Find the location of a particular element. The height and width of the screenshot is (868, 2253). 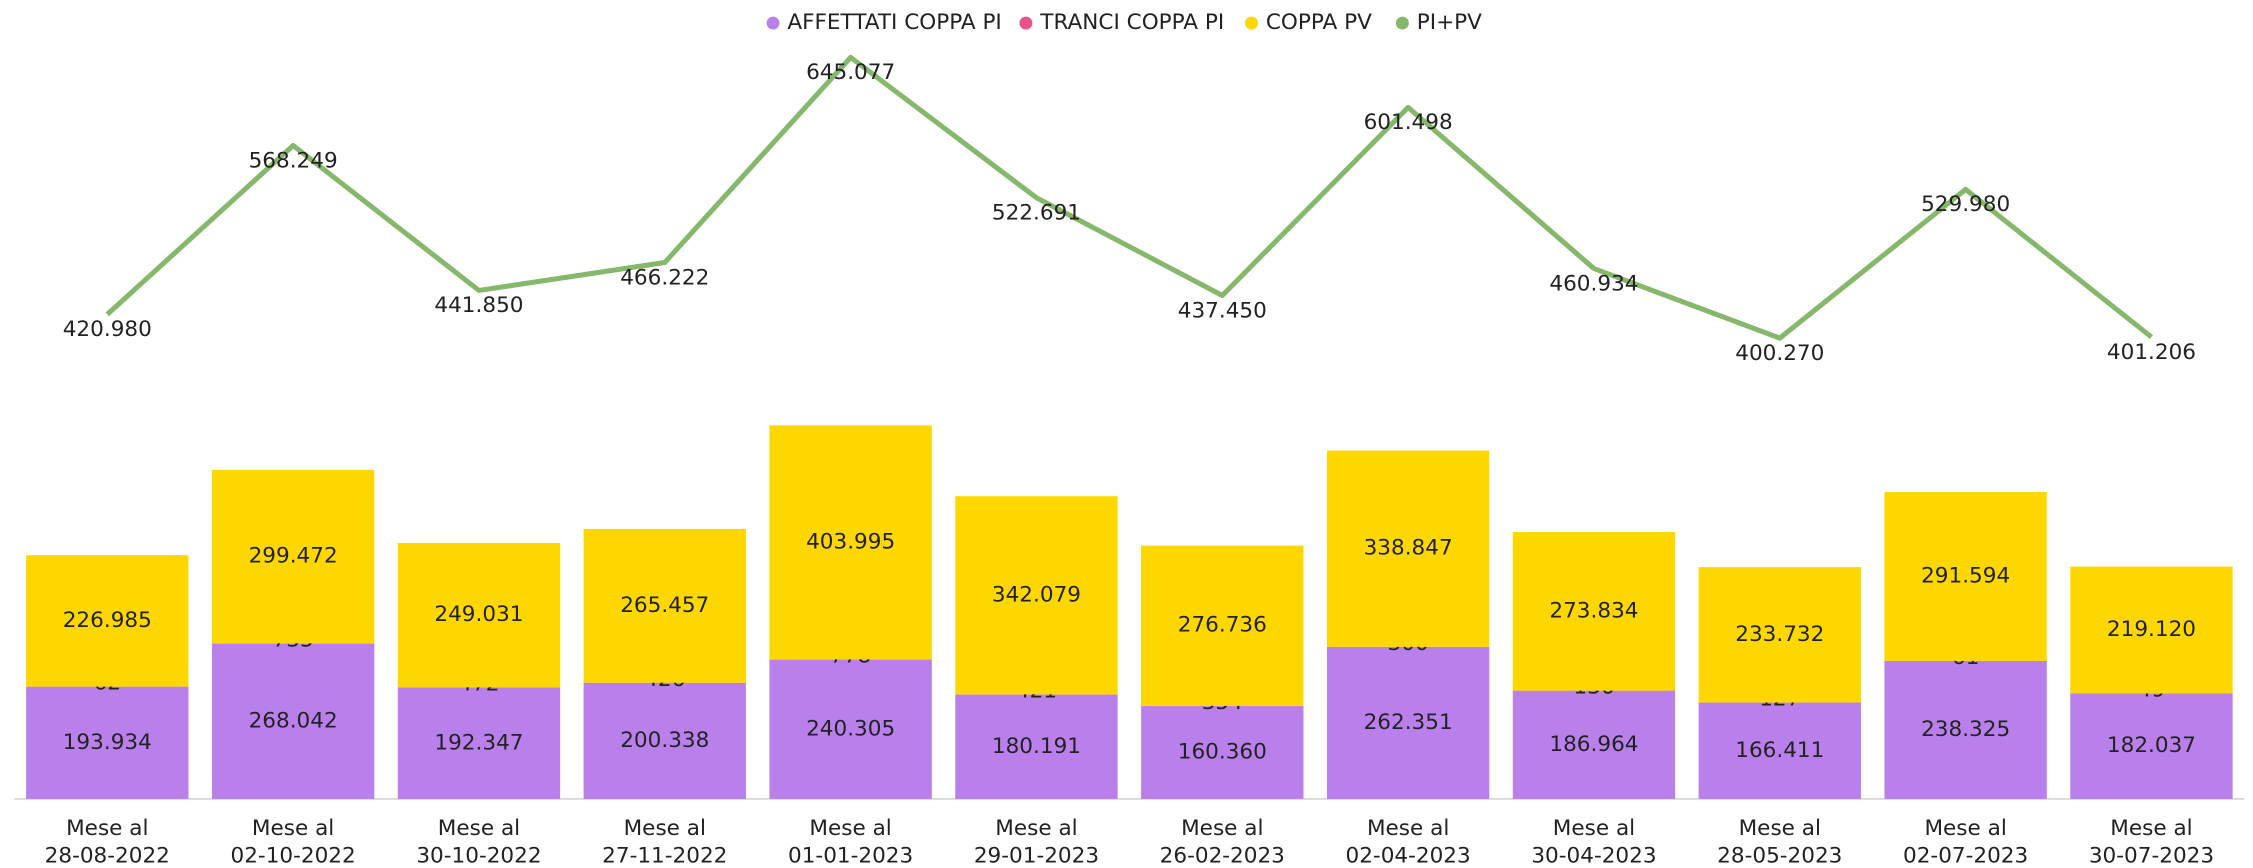

data-label: 273.834 is located at coordinates (1593, 610).